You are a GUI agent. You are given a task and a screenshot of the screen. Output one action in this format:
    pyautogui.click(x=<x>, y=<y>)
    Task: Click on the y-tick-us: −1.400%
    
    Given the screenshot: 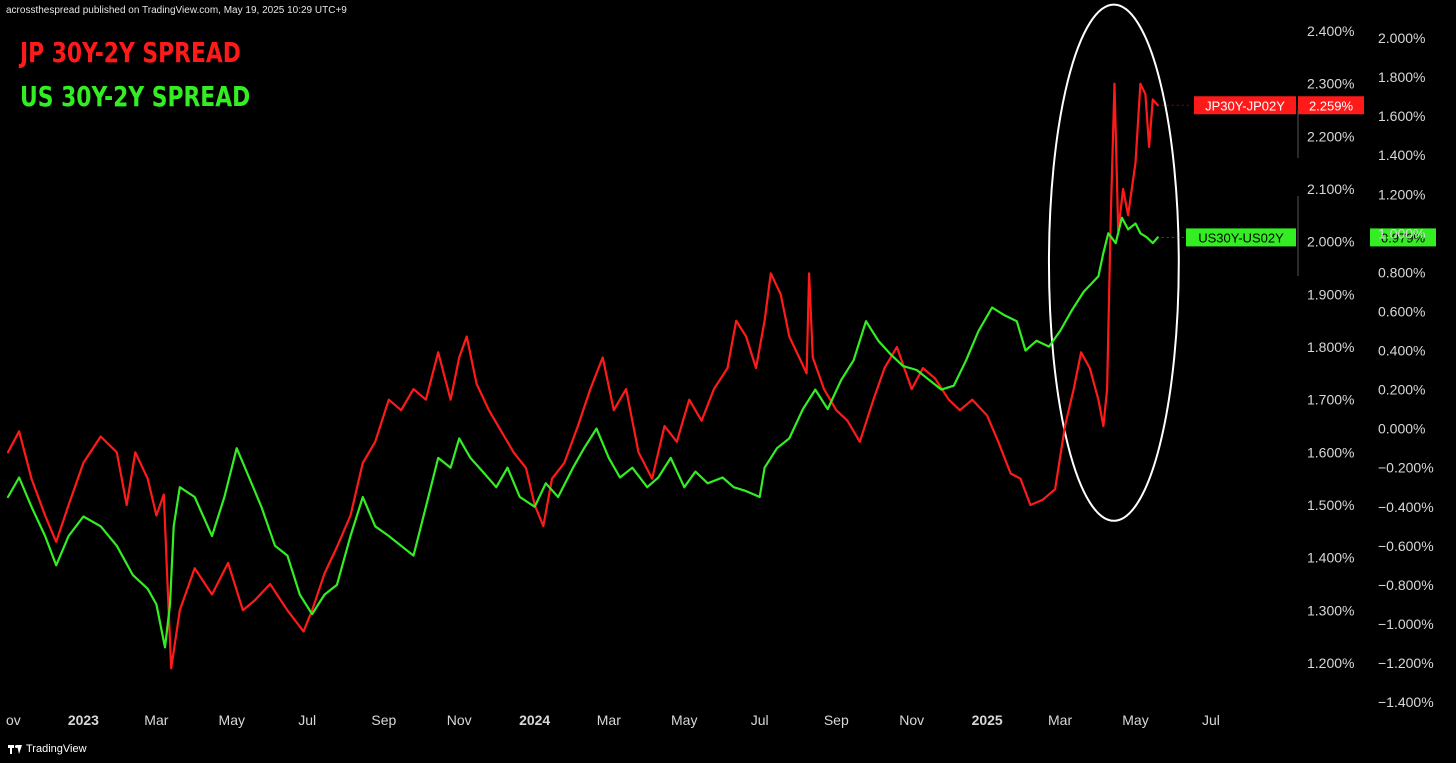 What is the action you would take?
    pyautogui.click(x=1406, y=702)
    